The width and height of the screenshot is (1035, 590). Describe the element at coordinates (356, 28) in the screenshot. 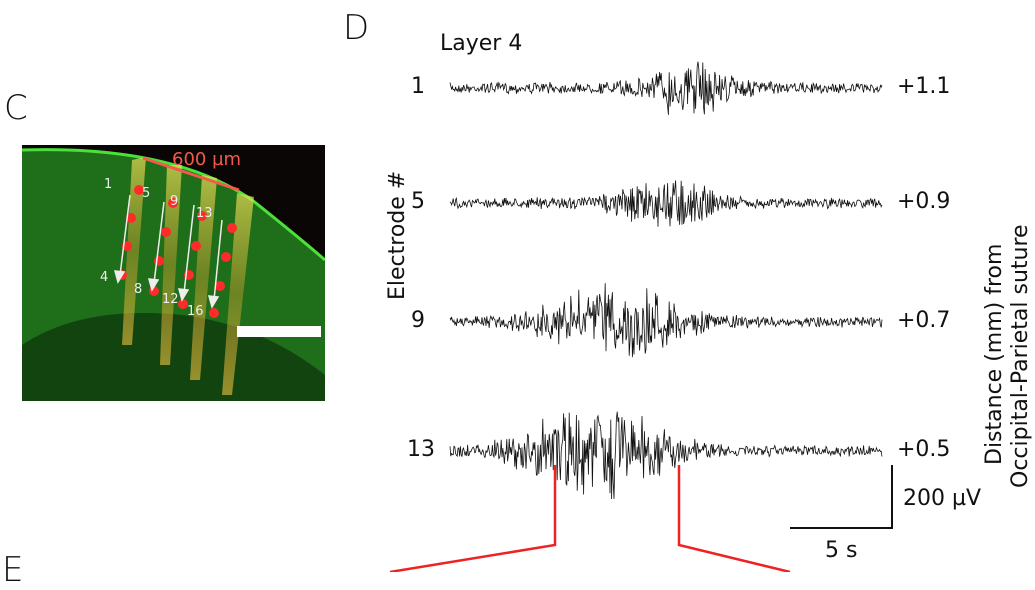

I see `panel-d-letter: D` at that location.